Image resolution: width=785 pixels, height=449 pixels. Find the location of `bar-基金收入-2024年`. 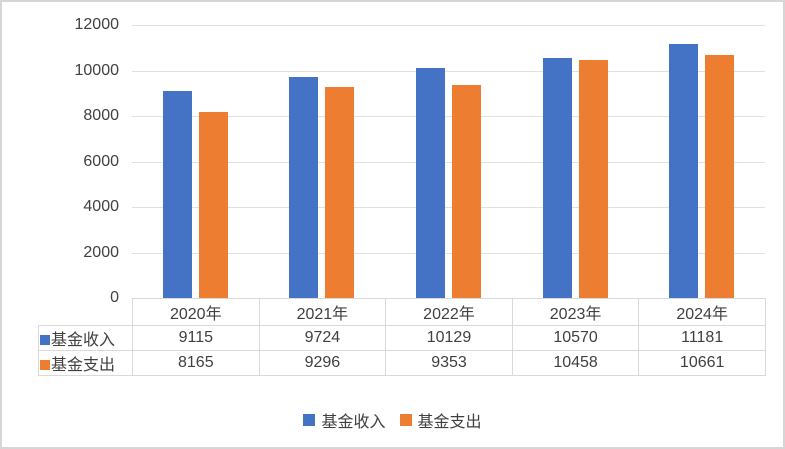

bar-基金收入-2024年 is located at coordinates (684, 170).